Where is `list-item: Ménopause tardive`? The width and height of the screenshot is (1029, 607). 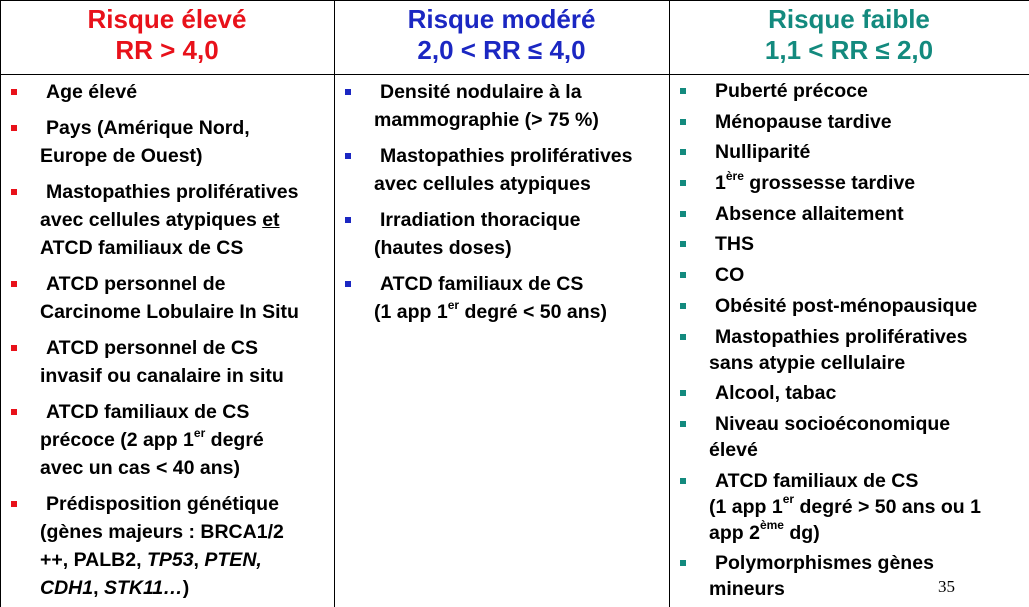
list-item: Ménopause tardive is located at coordinates (849, 122).